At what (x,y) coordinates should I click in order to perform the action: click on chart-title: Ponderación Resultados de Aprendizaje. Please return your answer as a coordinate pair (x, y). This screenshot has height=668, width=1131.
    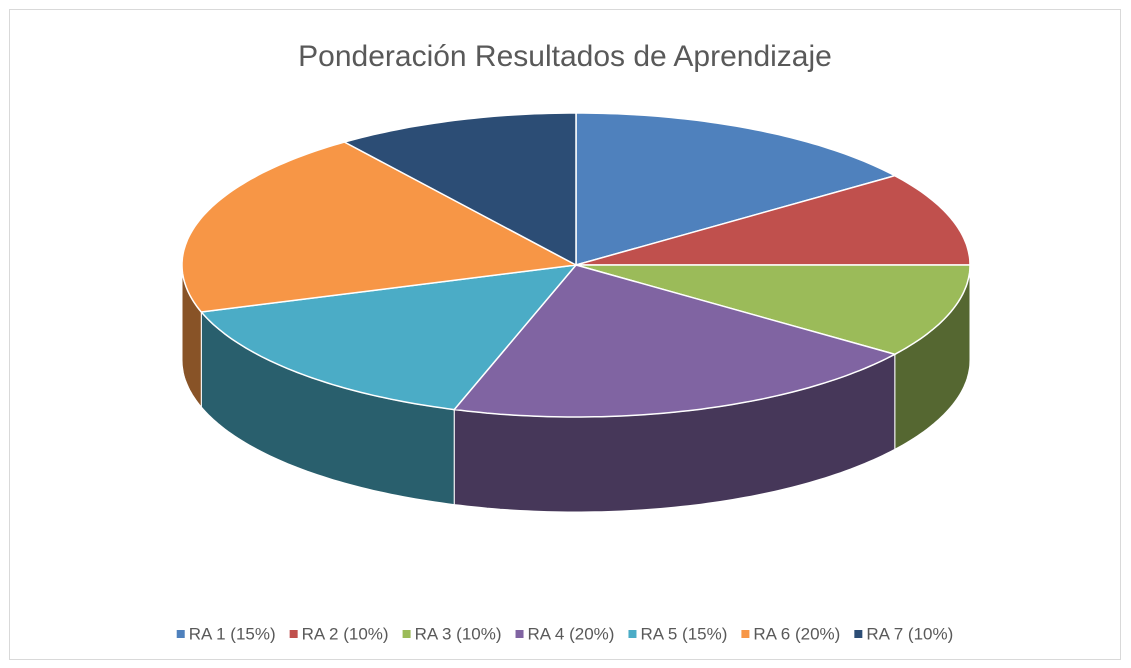
    Looking at the image, I should click on (565, 56).